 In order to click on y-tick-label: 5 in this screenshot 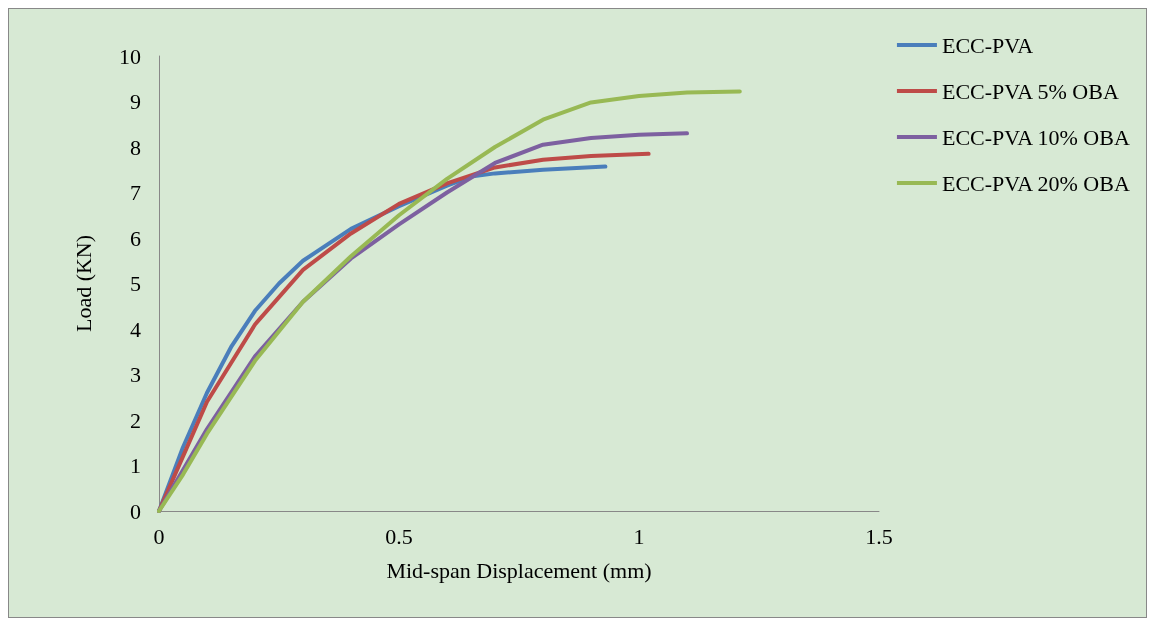, I will do `click(135, 283)`.